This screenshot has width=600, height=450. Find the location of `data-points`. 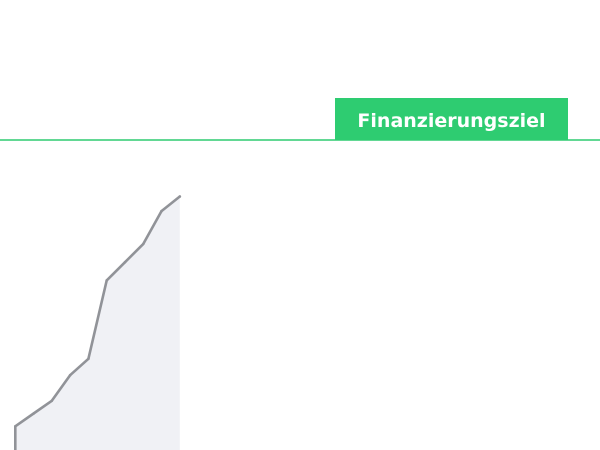

data-points is located at coordinates (98, 311).